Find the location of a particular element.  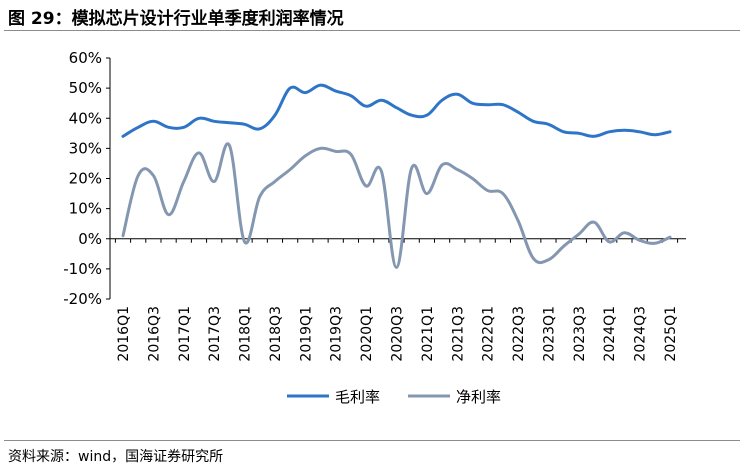

x-tick-label: 2023Q1 is located at coordinates (549, 334).